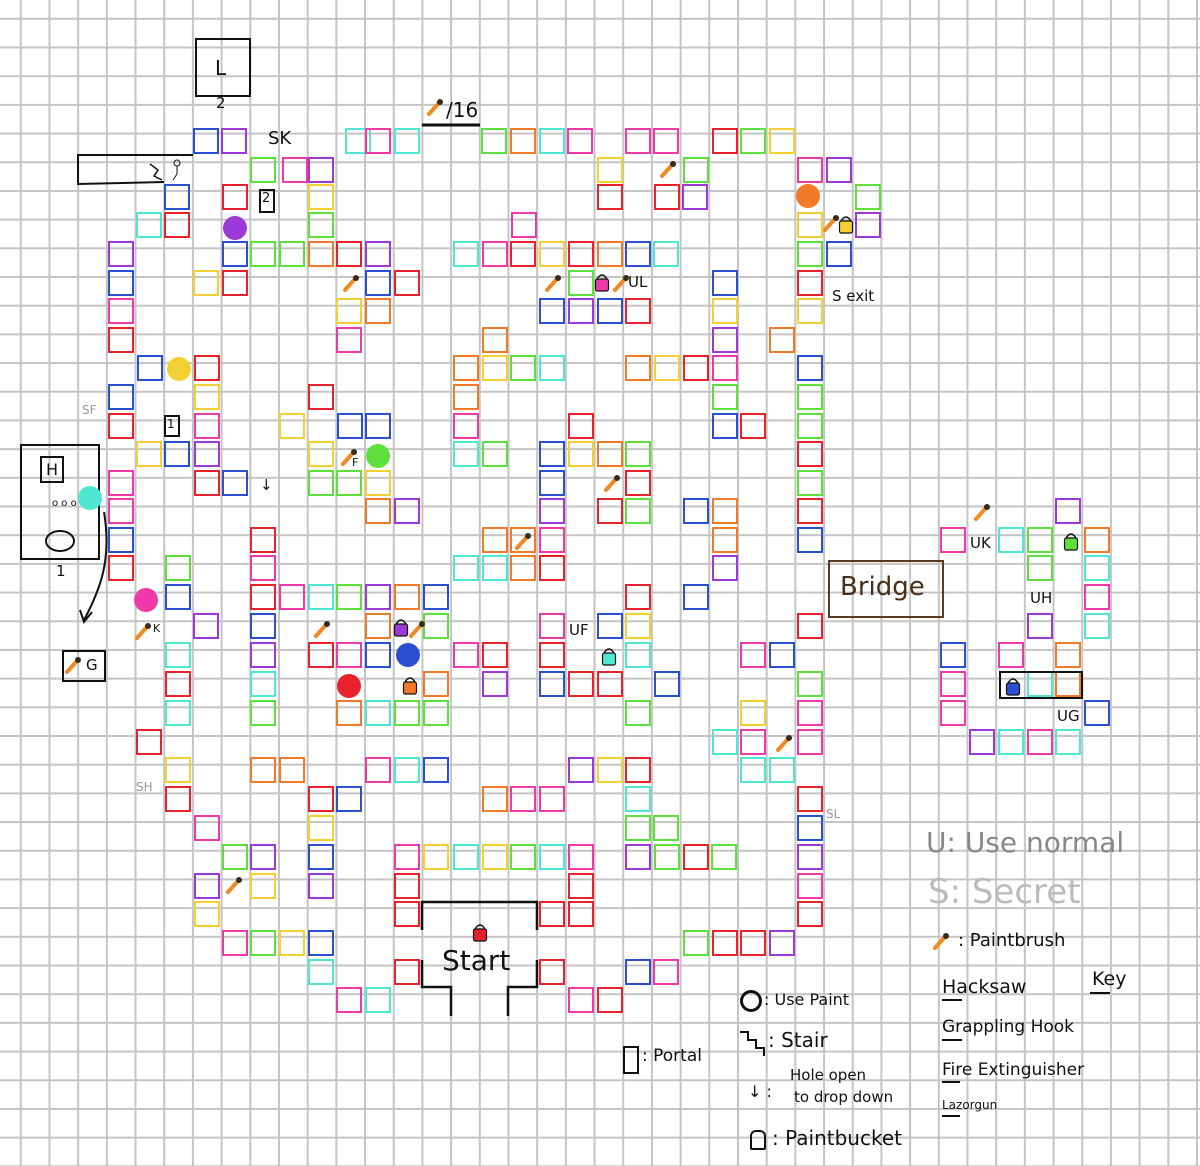 The height and width of the screenshot is (1166, 1200). Describe the element at coordinates (602, 282) in the screenshot. I see `paint-bucket-magenta` at that location.